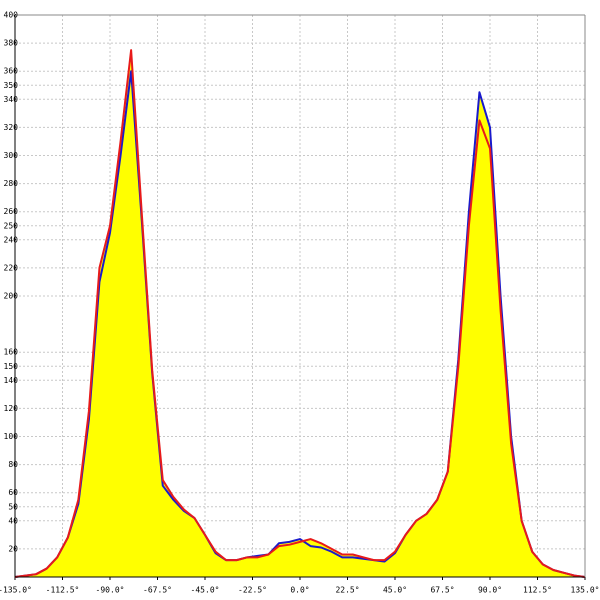  What do you see at coordinates (13, 520) in the screenshot?
I see `y-tick-label: 40` at bounding box center [13, 520].